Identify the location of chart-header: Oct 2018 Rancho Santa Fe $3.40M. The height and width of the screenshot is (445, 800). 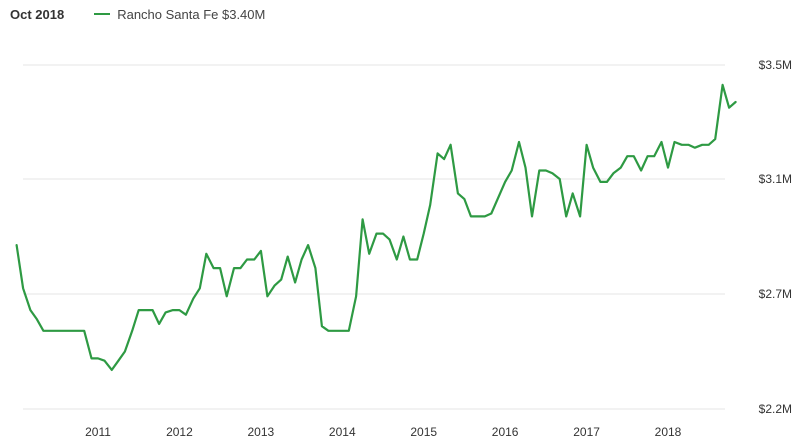
(137, 14).